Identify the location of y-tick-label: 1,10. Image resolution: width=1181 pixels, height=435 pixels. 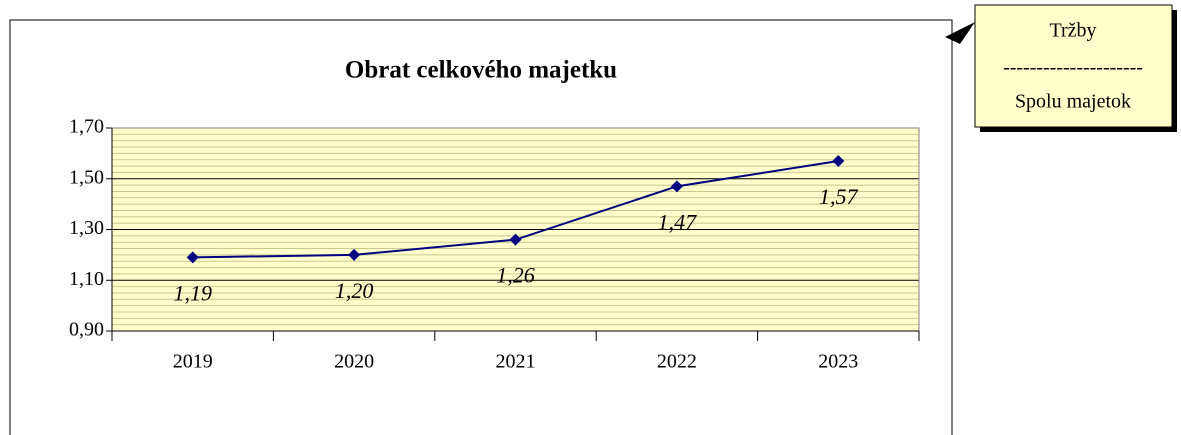
(86, 279).